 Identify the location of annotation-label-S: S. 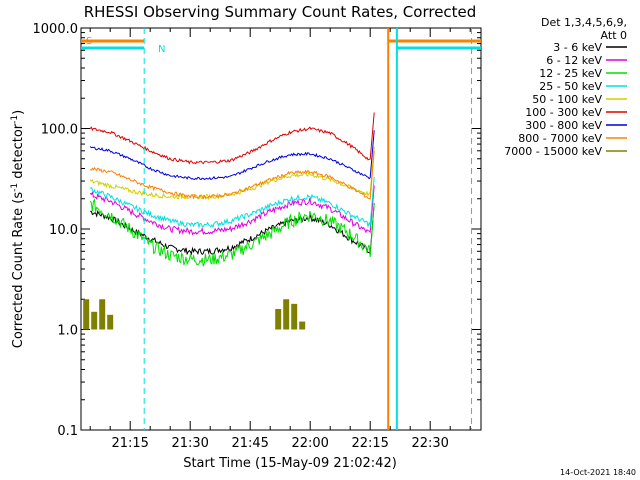
(89, 41).